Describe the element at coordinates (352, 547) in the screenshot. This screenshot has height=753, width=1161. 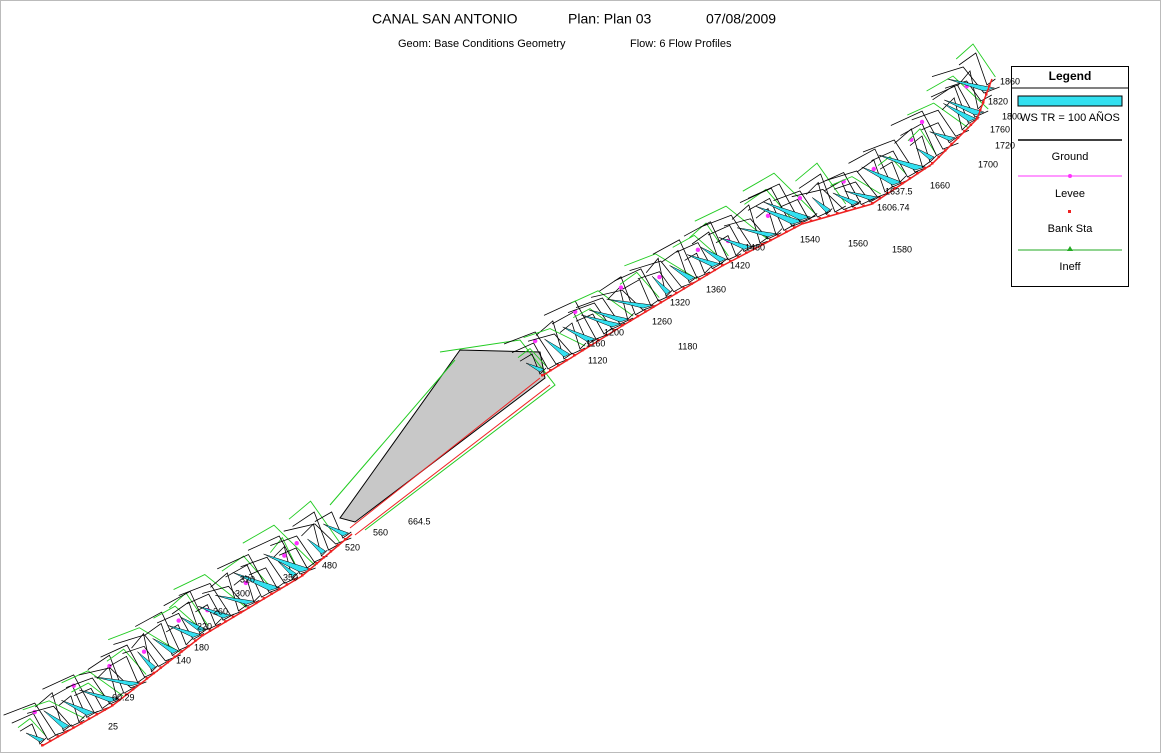
I see `station-label: 520` at that location.